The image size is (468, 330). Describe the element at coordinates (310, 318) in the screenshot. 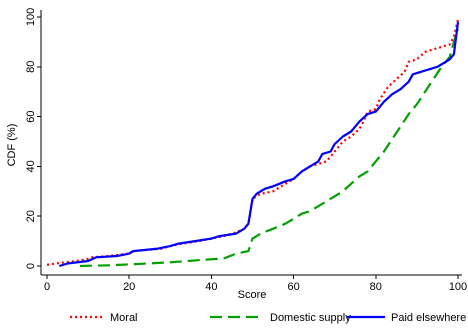

I see `legend-label: Domestic supply` at that location.